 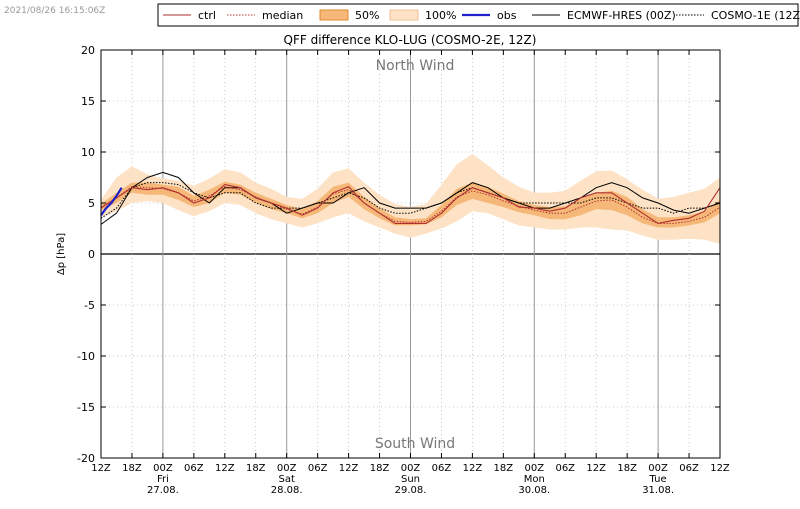 I want to click on series-ctrl, so click(x=410, y=204).